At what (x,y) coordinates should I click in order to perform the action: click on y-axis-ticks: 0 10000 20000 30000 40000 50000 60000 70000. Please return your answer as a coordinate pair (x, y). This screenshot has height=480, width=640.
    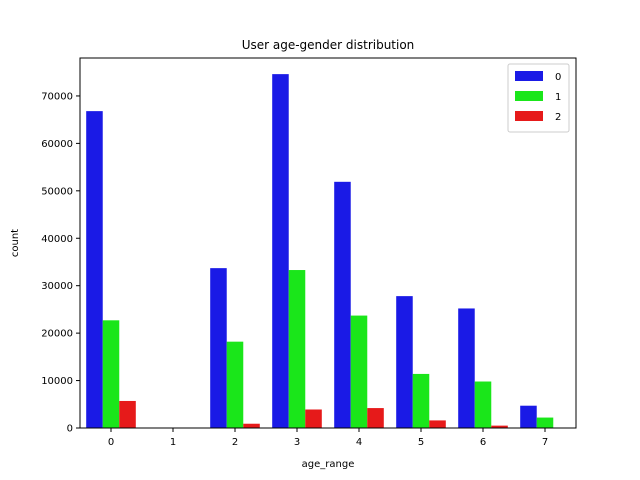
    Looking at the image, I should click on (60, 263).